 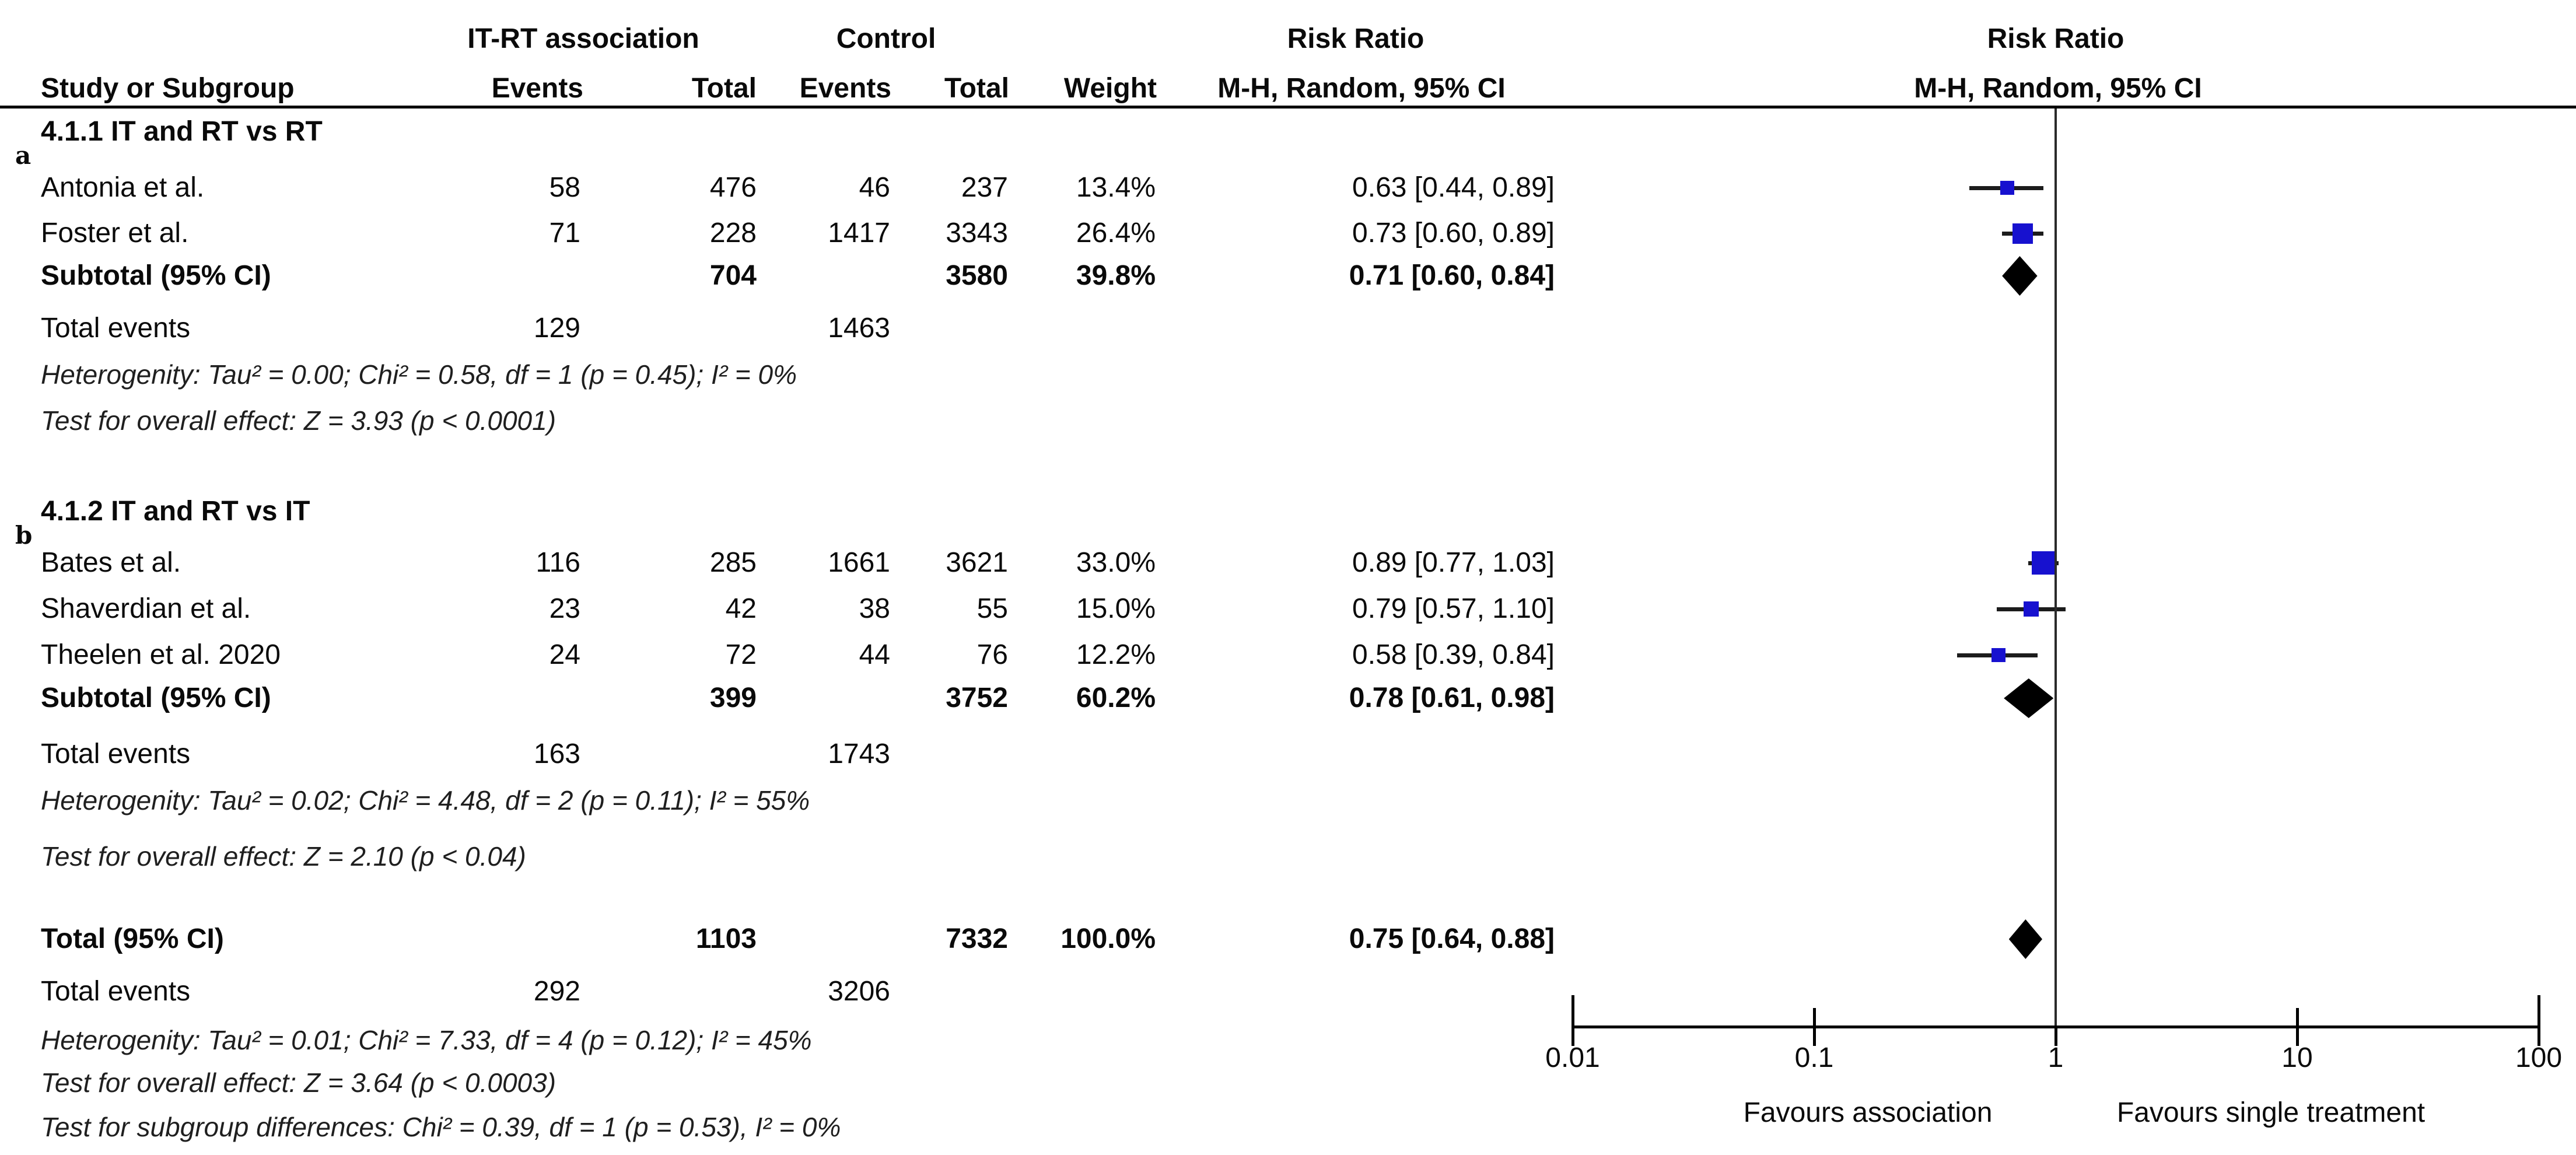 I want to click on grand-total-summary-diamond, so click(x=2025, y=939).